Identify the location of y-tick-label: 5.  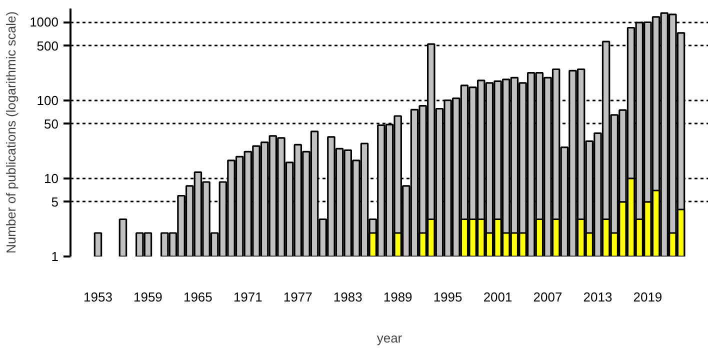
(55, 202).